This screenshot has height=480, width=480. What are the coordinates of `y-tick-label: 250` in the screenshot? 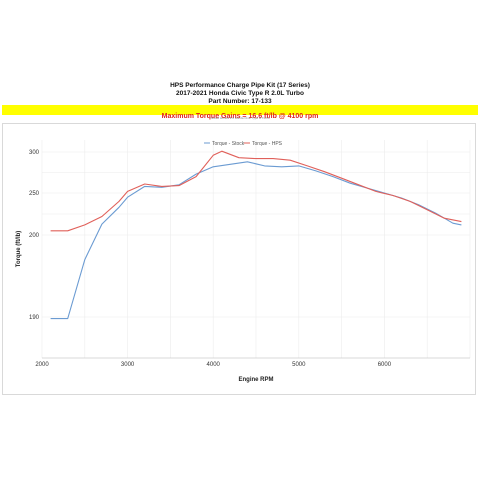 It's located at (34, 194).